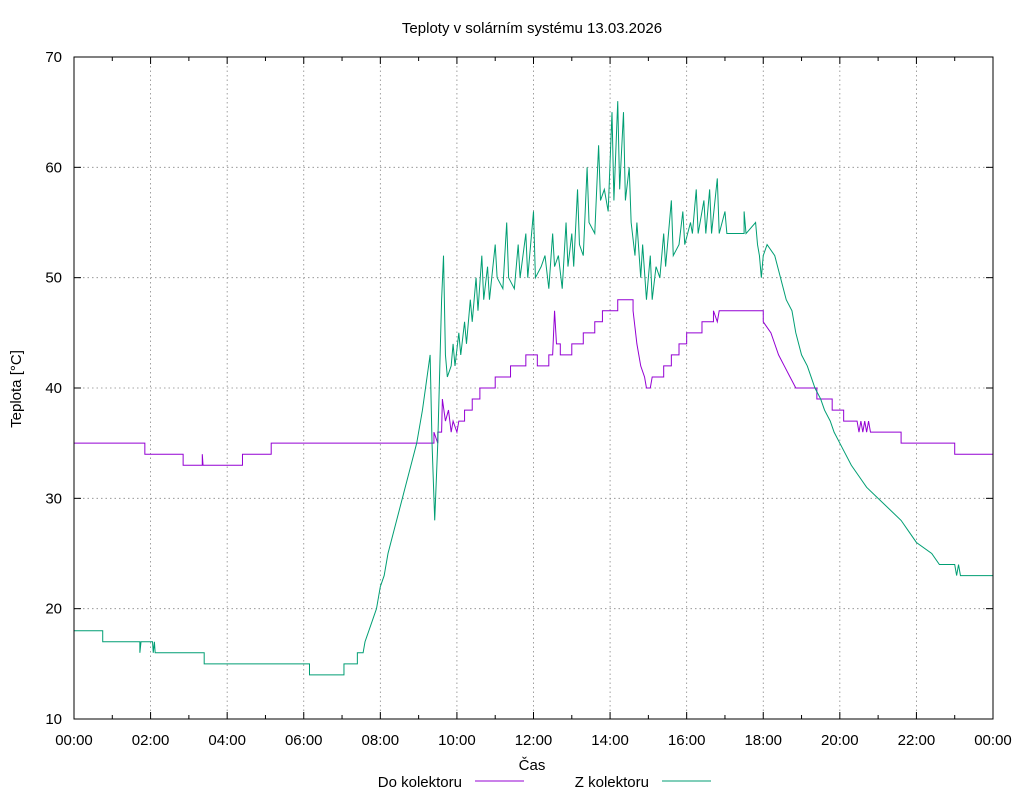  Describe the element at coordinates (610, 740) in the screenshot. I see `x-tick-label: 14:00` at that location.